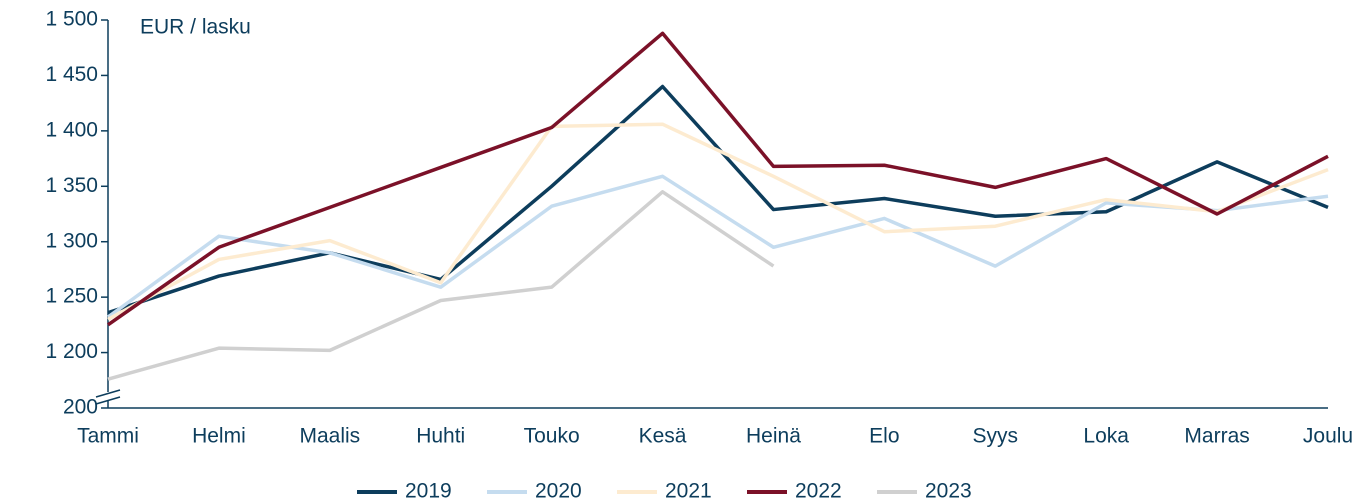 This screenshot has width=1364, height=503. Describe the element at coordinates (1106, 436) in the screenshot. I see `x-tick-label: Loka` at that location.